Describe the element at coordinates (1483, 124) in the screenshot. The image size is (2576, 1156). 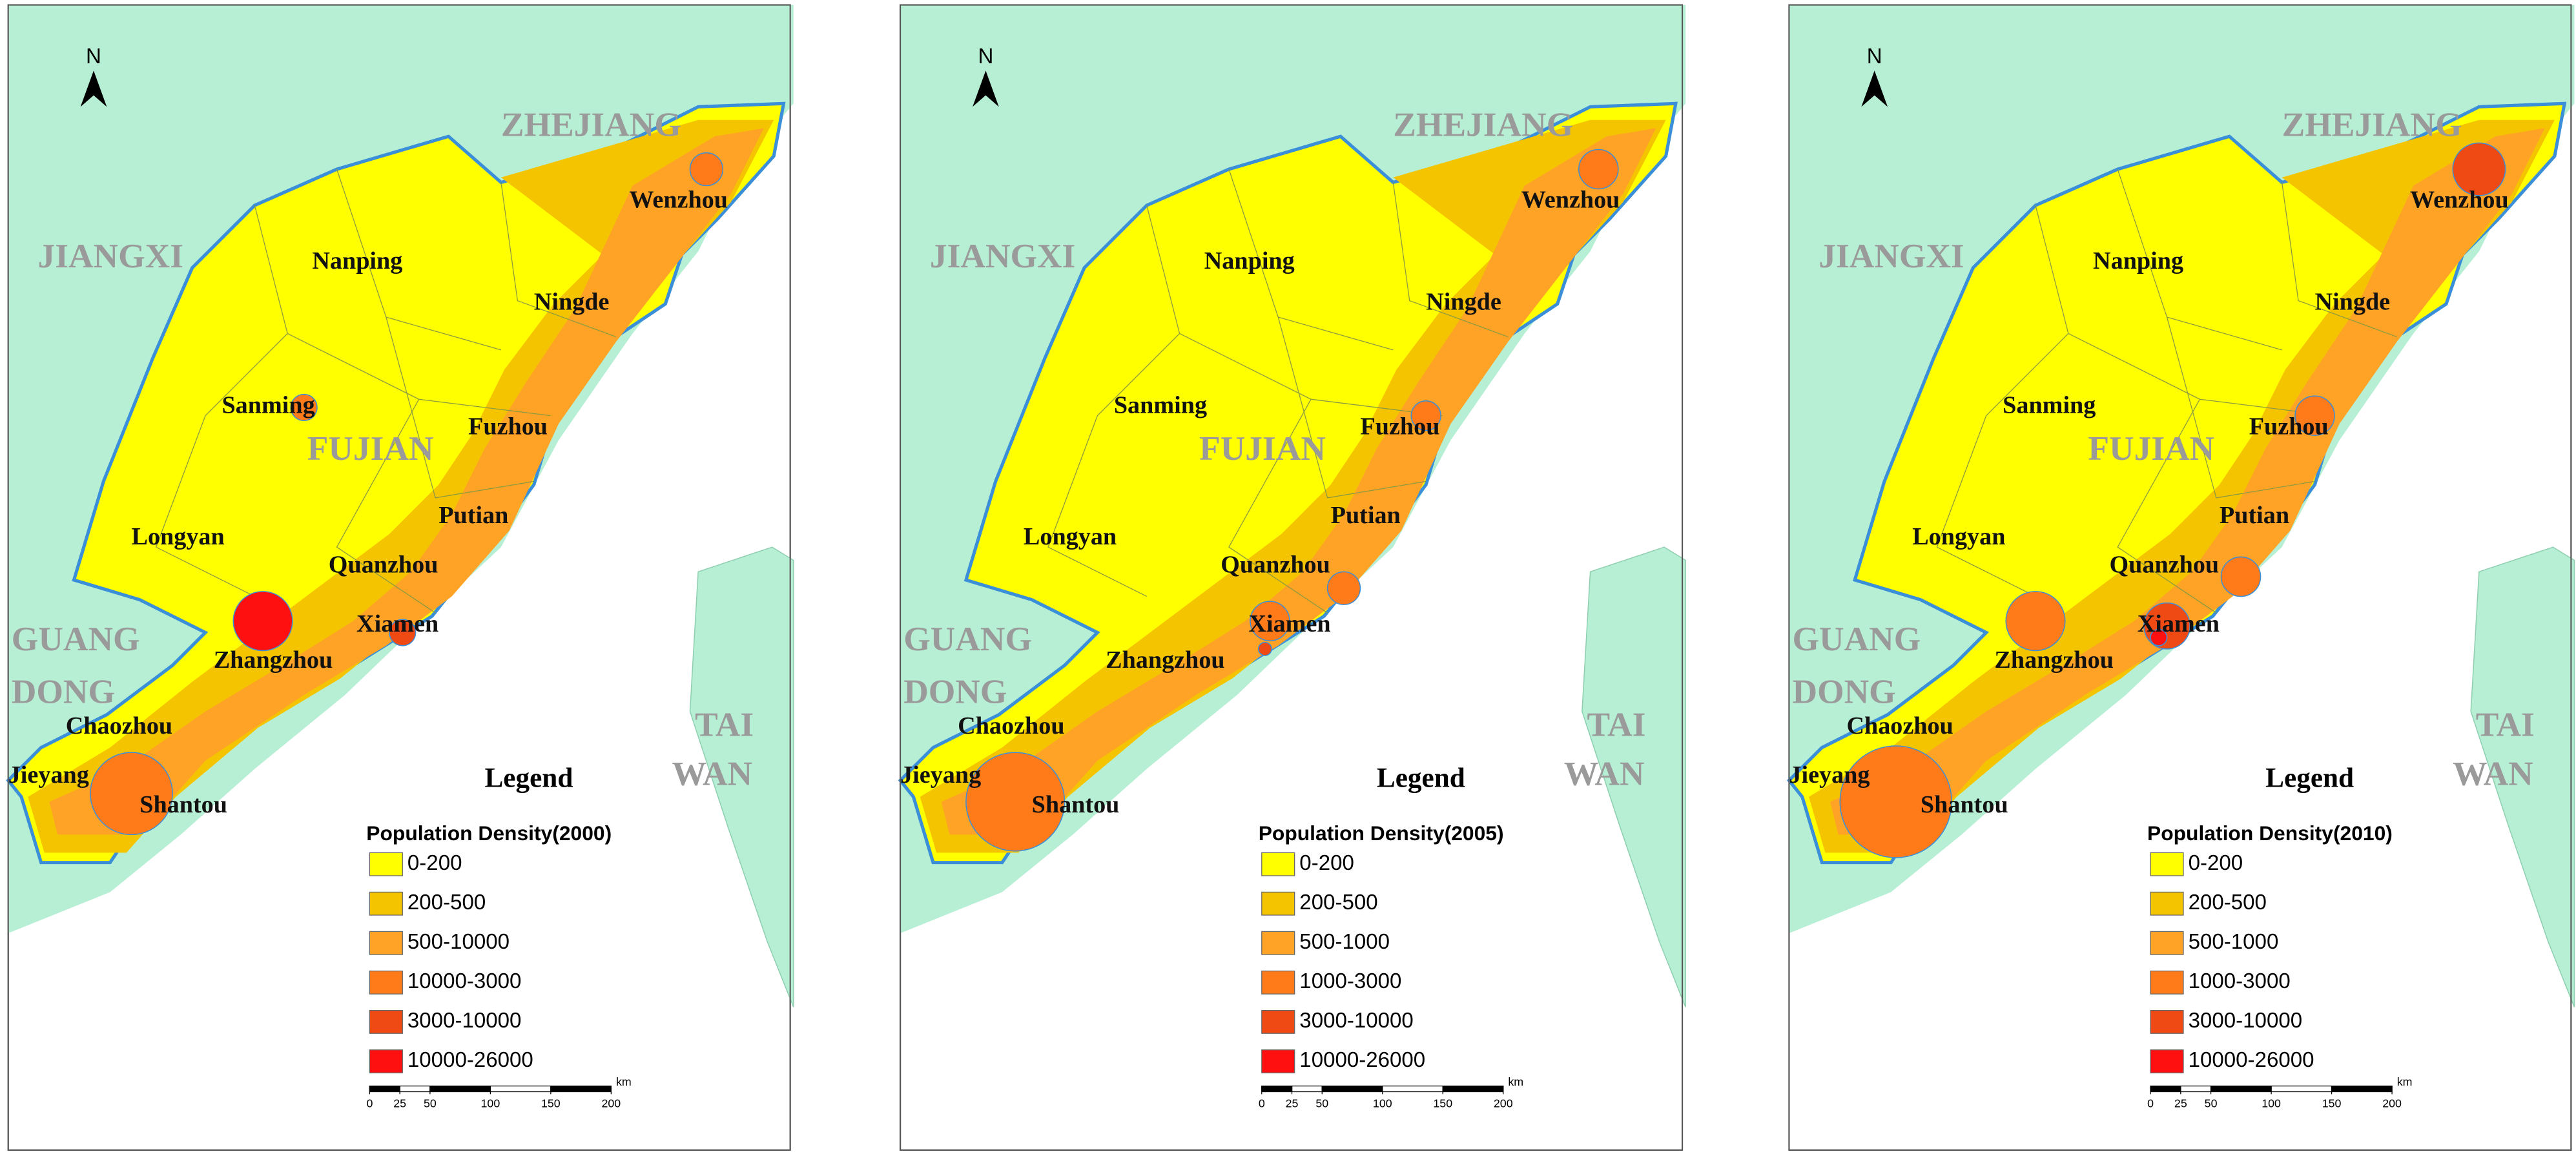
I see `region-label: ZHEJIANG` at that location.